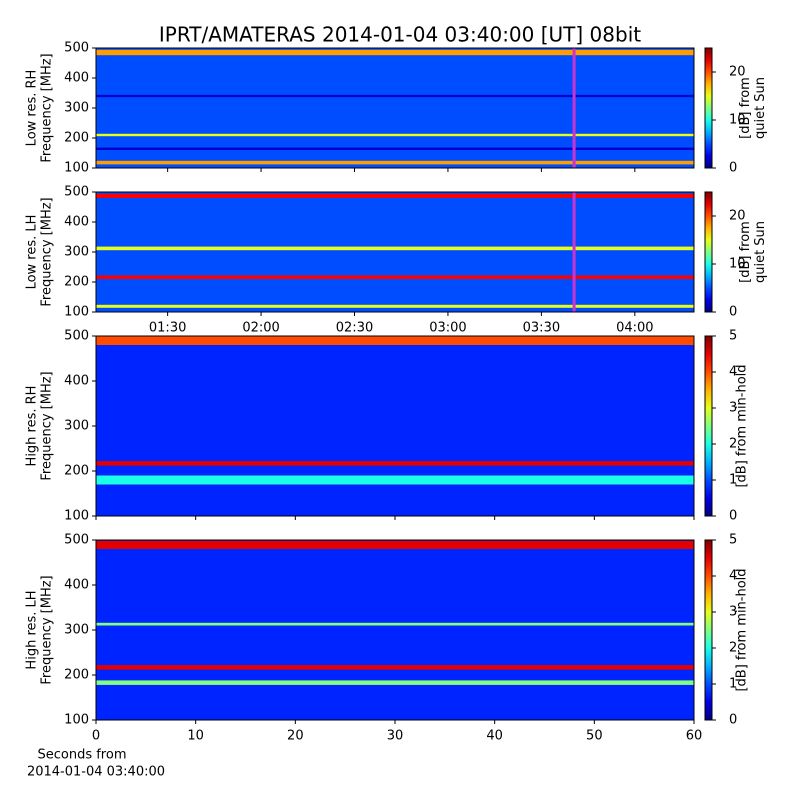 This screenshot has width=800, height=800. Describe the element at coordinates (395, 736) in the screenshot. I see `x-tick-label: 30` at that location.